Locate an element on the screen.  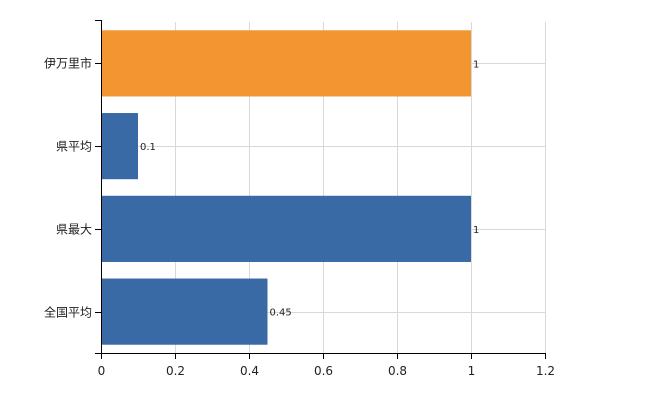
y-tick-label: 県平均 is located at coordinates (74, 147).